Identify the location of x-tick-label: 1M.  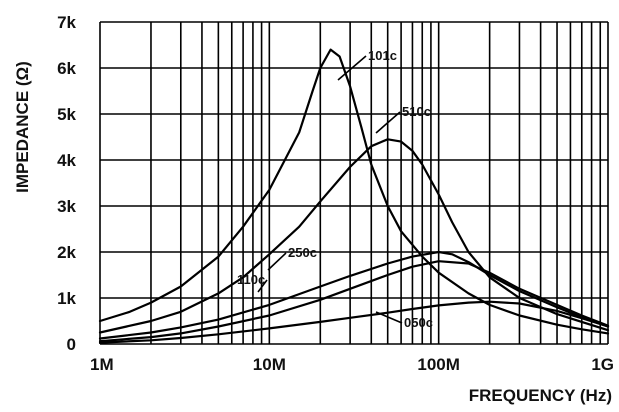
(102, 364).